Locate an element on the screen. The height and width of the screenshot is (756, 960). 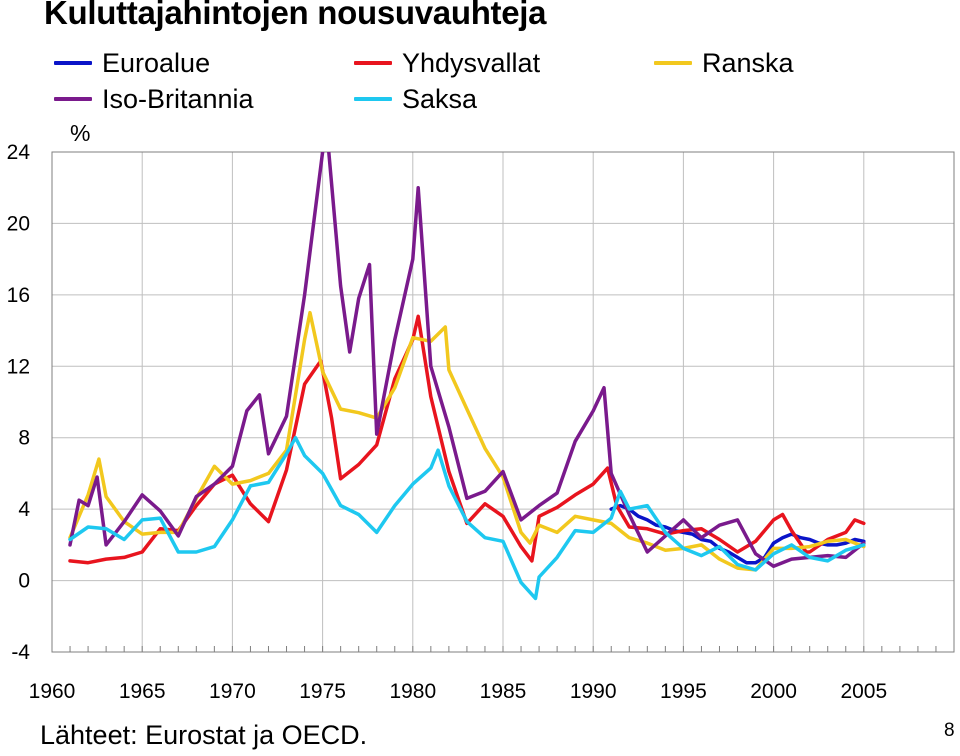
y-axis-unit-label: % is located at coordinates (80, 133).